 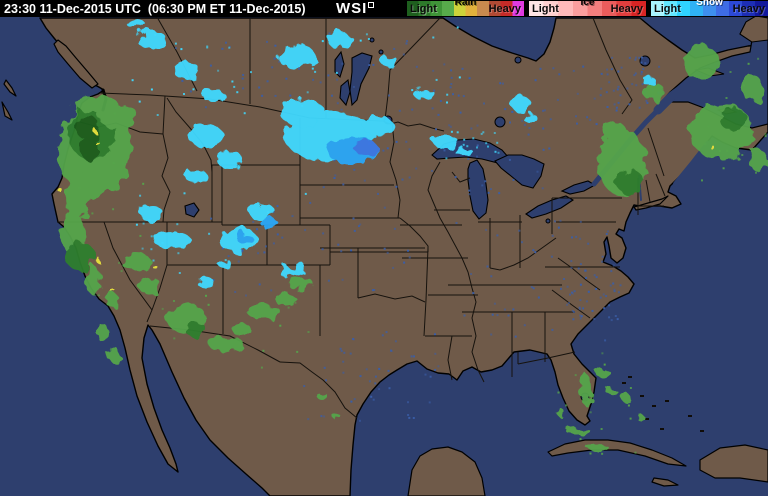 What do you see at coordinates (709, 4) in the screenshot?
I see `legend-snow-title: Snow` at bounding box center [709, 4].